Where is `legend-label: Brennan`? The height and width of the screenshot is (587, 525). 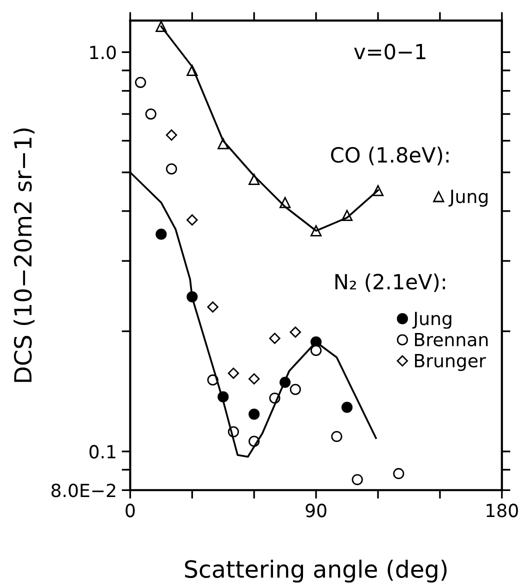 legend-label: Brennan is located at coordinates (451, 339).